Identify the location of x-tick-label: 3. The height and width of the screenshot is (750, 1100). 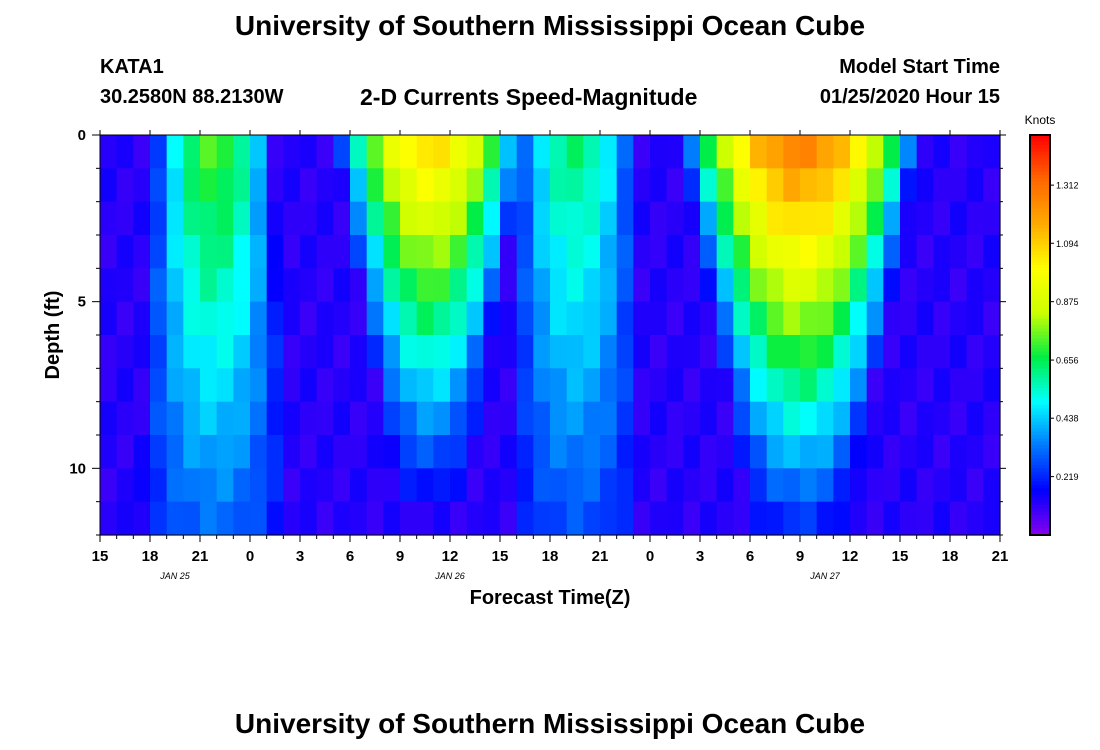
(700, 556).